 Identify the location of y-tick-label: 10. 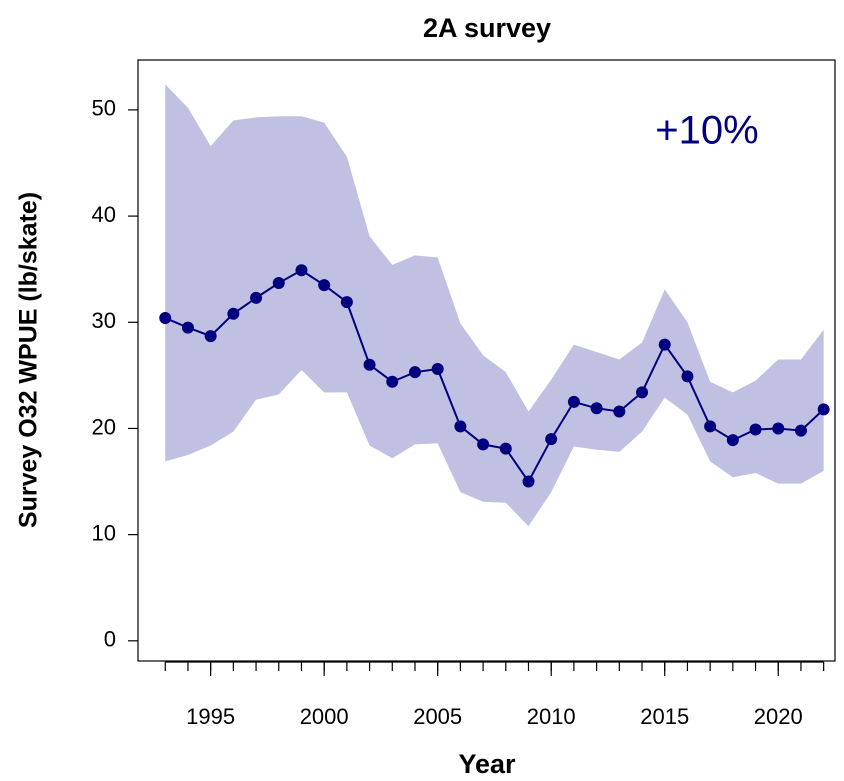
(104, 532).